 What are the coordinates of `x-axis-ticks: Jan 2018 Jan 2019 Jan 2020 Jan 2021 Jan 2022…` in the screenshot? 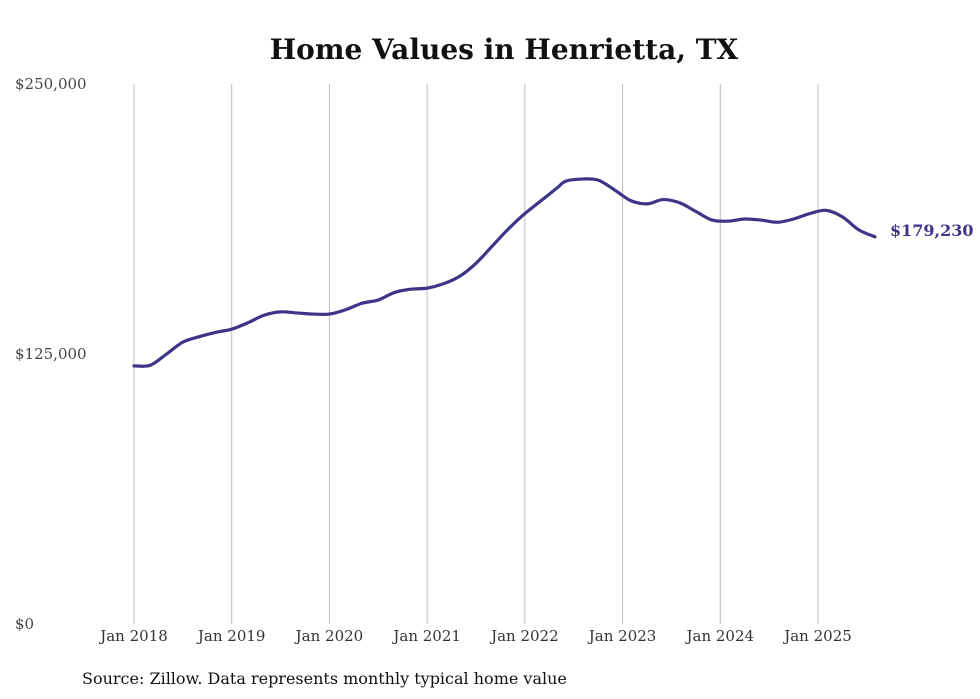 It's located at (475, 636).